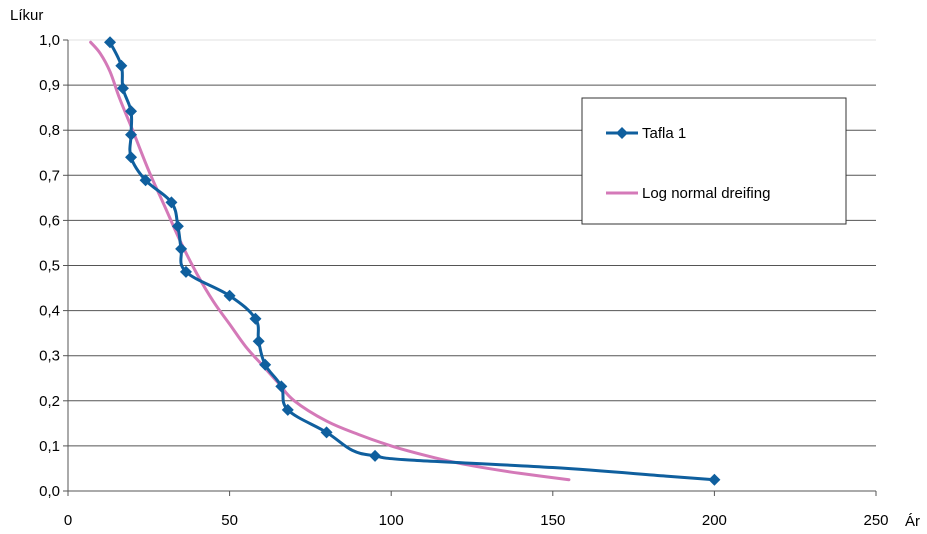 The image size is (927, 534). Describe the element at coordinates (49, 266) in the screenshot. I see `y-tick-label: 0,5` at that location.